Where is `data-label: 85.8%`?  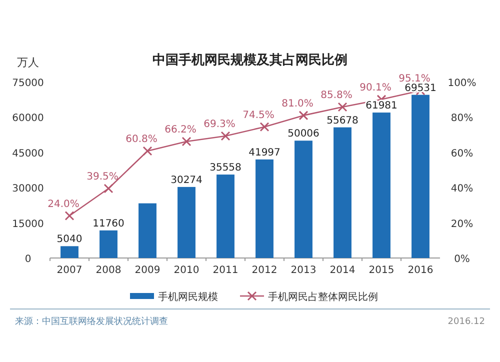
data-label: 85.8% is located at coordinates (336, 95).